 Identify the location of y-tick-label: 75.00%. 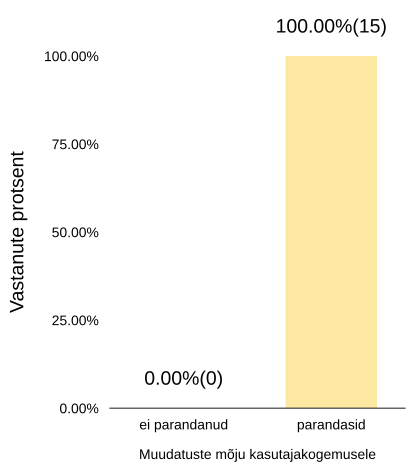
(75, 144).